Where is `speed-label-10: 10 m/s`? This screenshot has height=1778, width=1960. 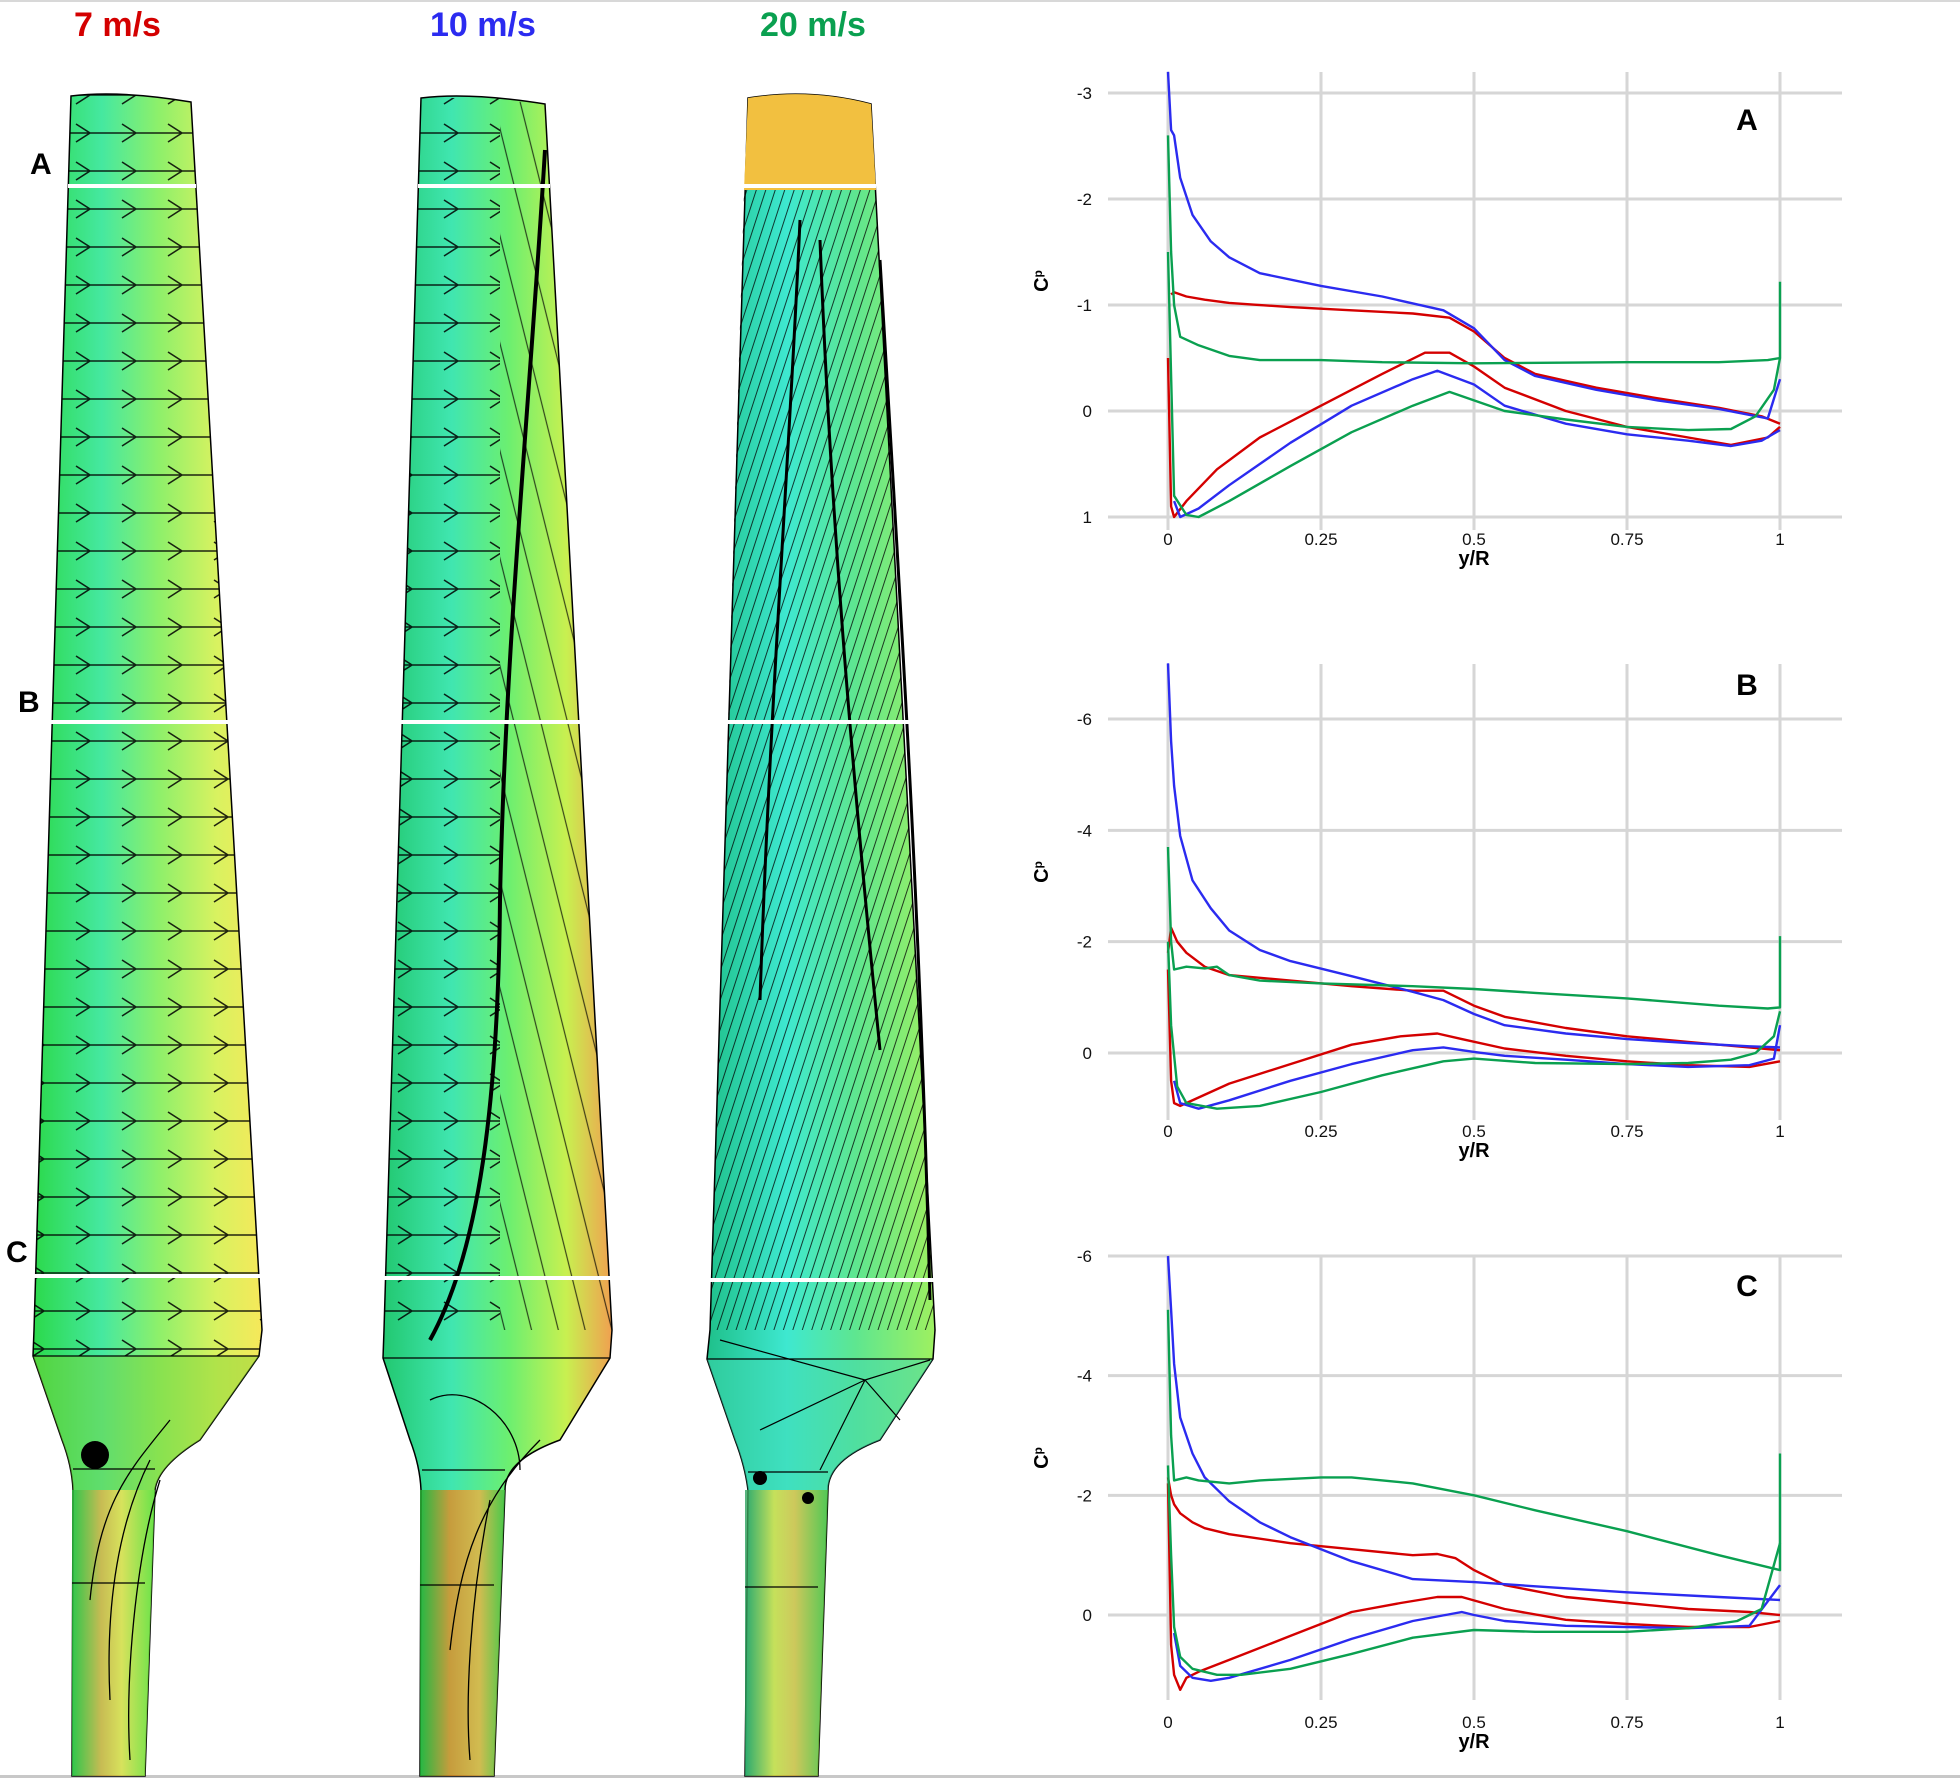 speed-label-10: 10 m/s is located at coordinates (483, 25).